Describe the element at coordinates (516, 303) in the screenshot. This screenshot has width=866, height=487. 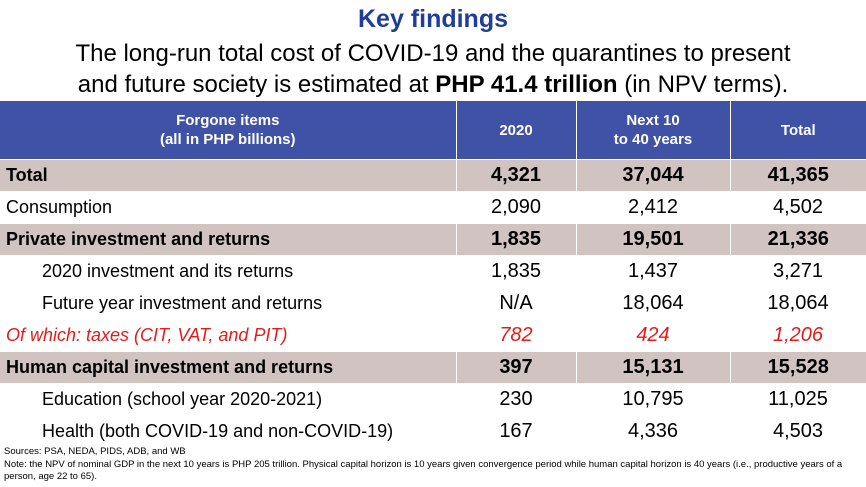
I see `cell-2020: N/A` at that location.